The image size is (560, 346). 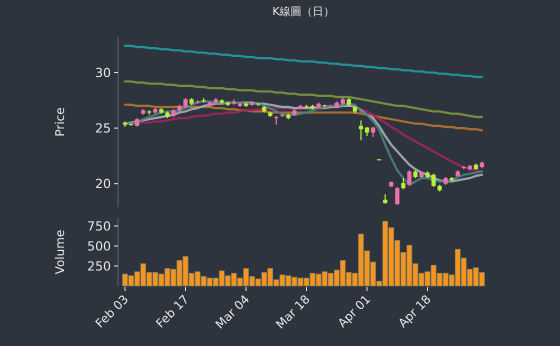 I want to click on y-tick-label: 25, so click(x=103, y=128).